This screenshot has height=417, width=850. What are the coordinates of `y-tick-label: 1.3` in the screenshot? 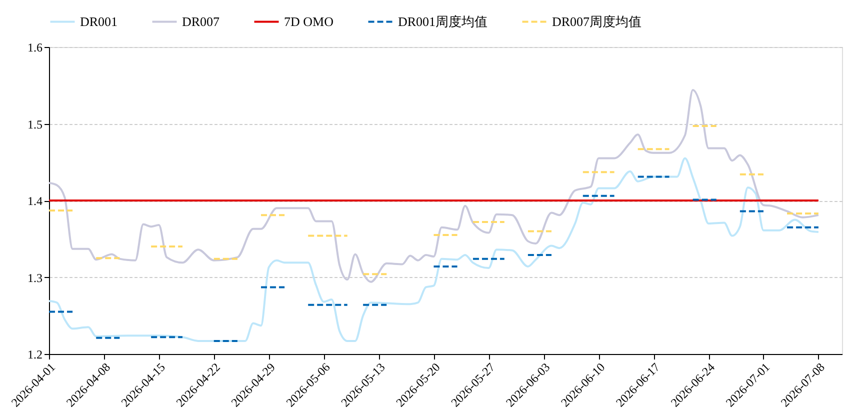 It's located at (35, 277).